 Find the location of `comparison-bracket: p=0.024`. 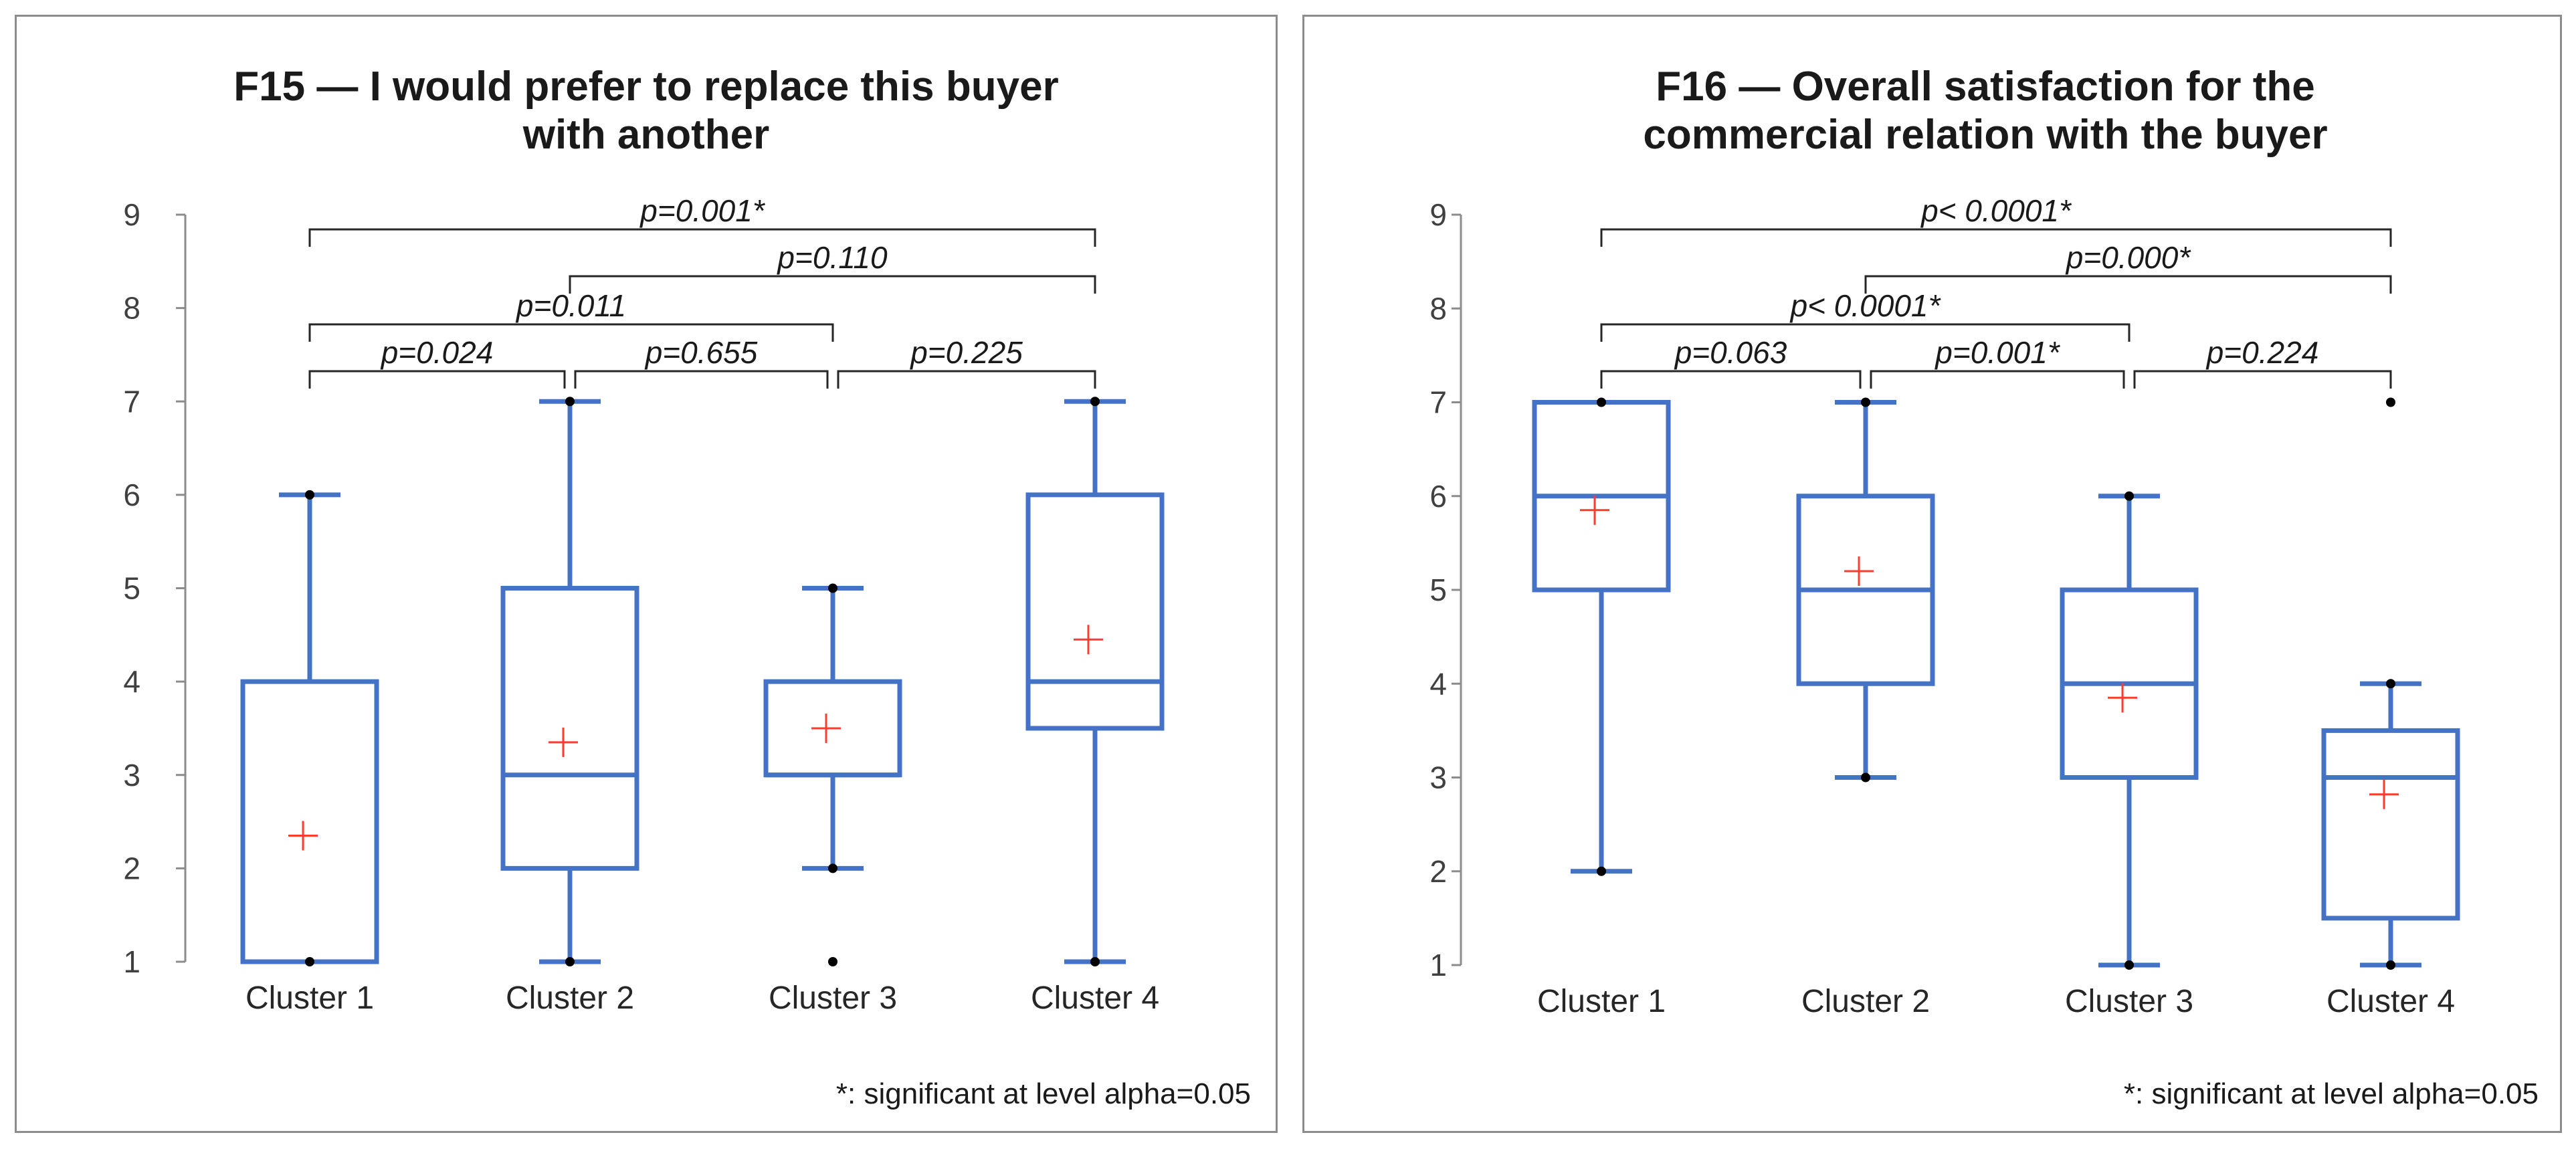

comparison-bracket: p=0.024 is located at coordinates (437, 362).